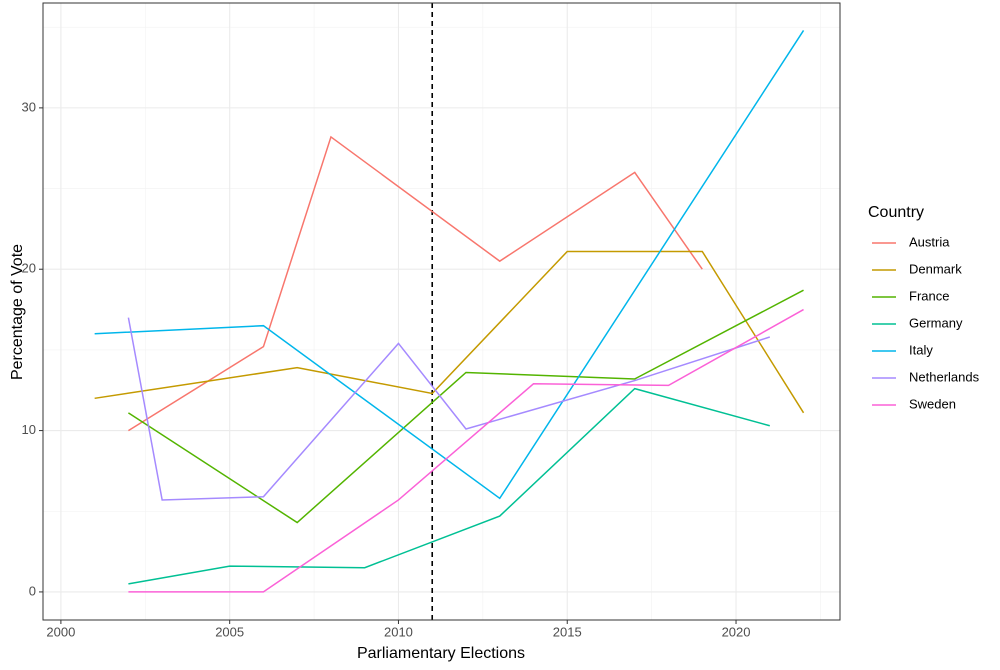 This screenshot has width=1000, height=670. I want to click on x-tick-label: 2000, so click(60, 631).